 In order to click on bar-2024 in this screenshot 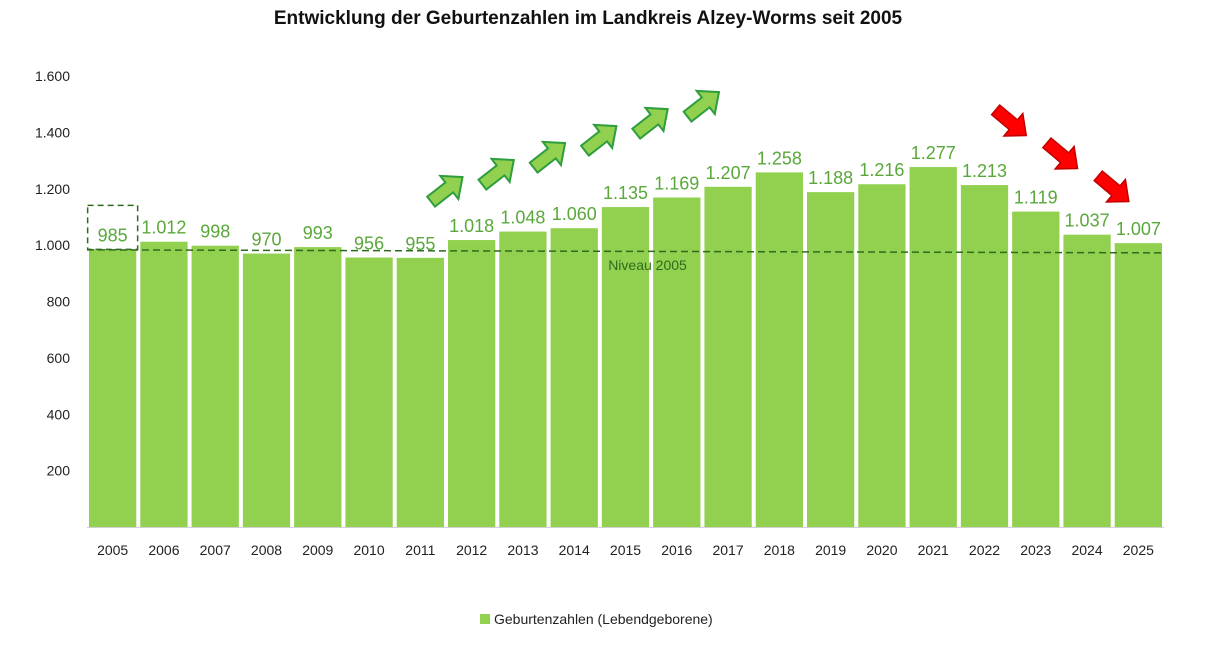, I will do `click(1087, 380)`.